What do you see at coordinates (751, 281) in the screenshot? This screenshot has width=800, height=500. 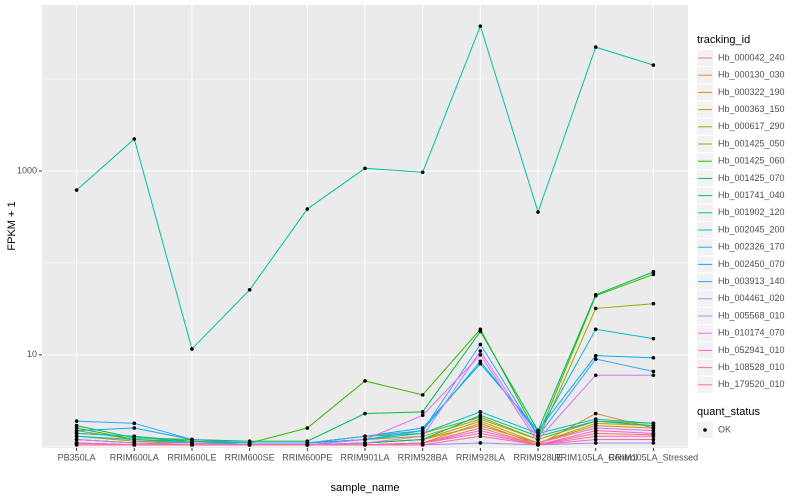 I see `legend-label: Hb_003913_140` at bounding box center [751, 281].